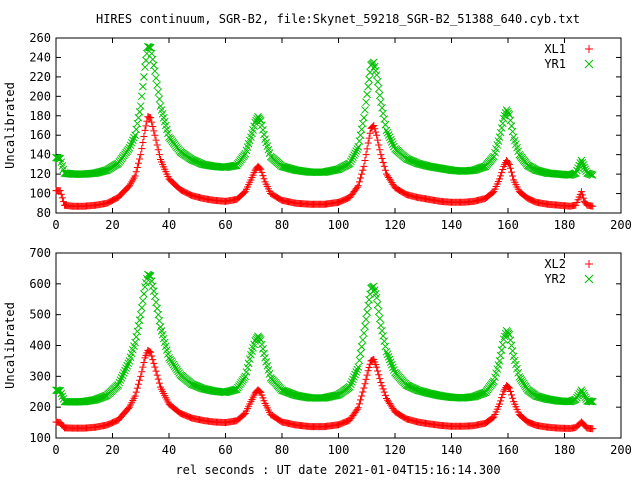  Describe the element at coordinates (555, 49) in the screenshot. I see `legend-label-XL1: XL1` at that location.